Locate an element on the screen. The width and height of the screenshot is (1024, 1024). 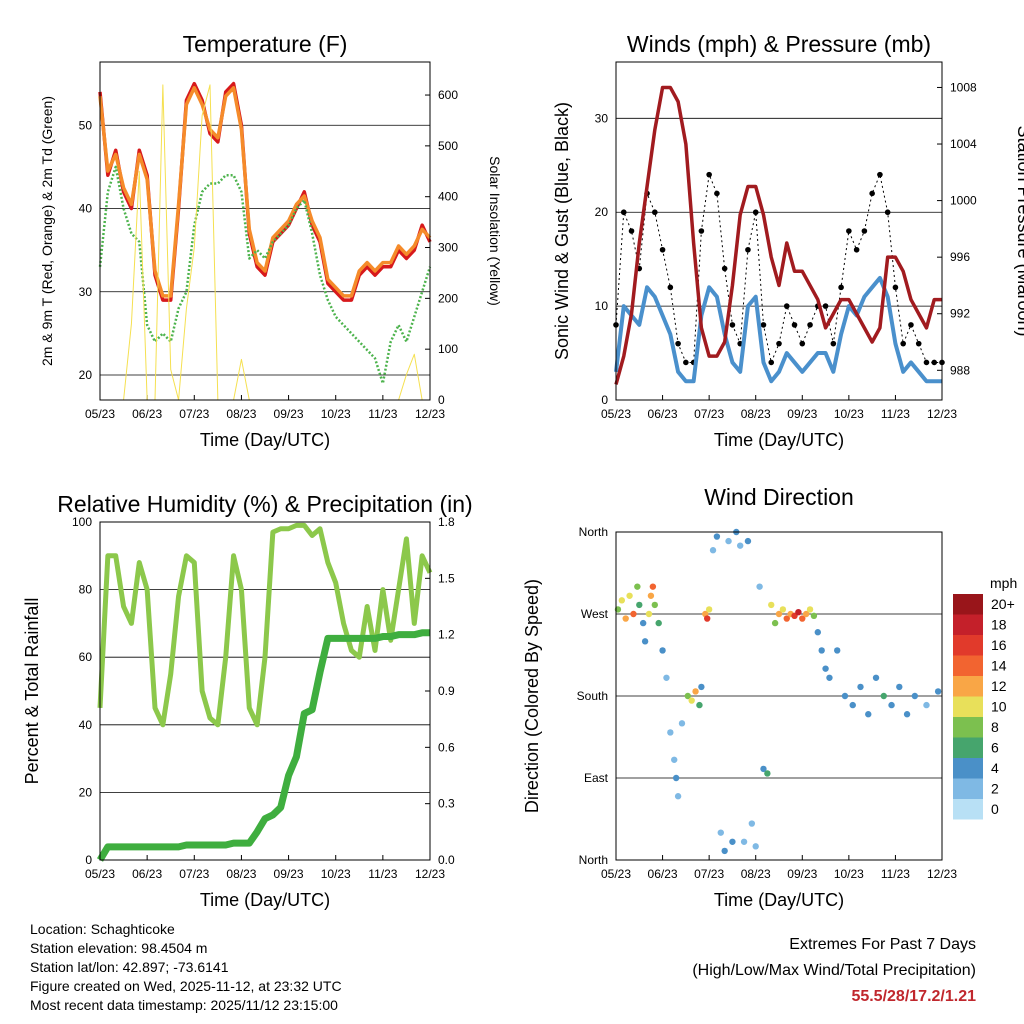
station-latlon: Station lat/lon: 42.897; -73.6141 is located at coordinates (129, 967).